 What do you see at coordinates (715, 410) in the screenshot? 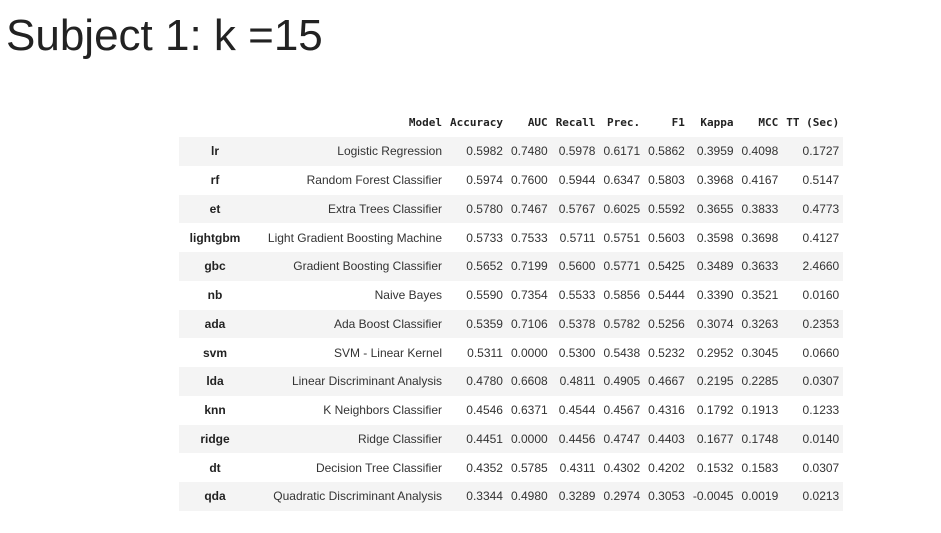
I see `metric-cell: 0.1792` at bounding box center [715, 410].